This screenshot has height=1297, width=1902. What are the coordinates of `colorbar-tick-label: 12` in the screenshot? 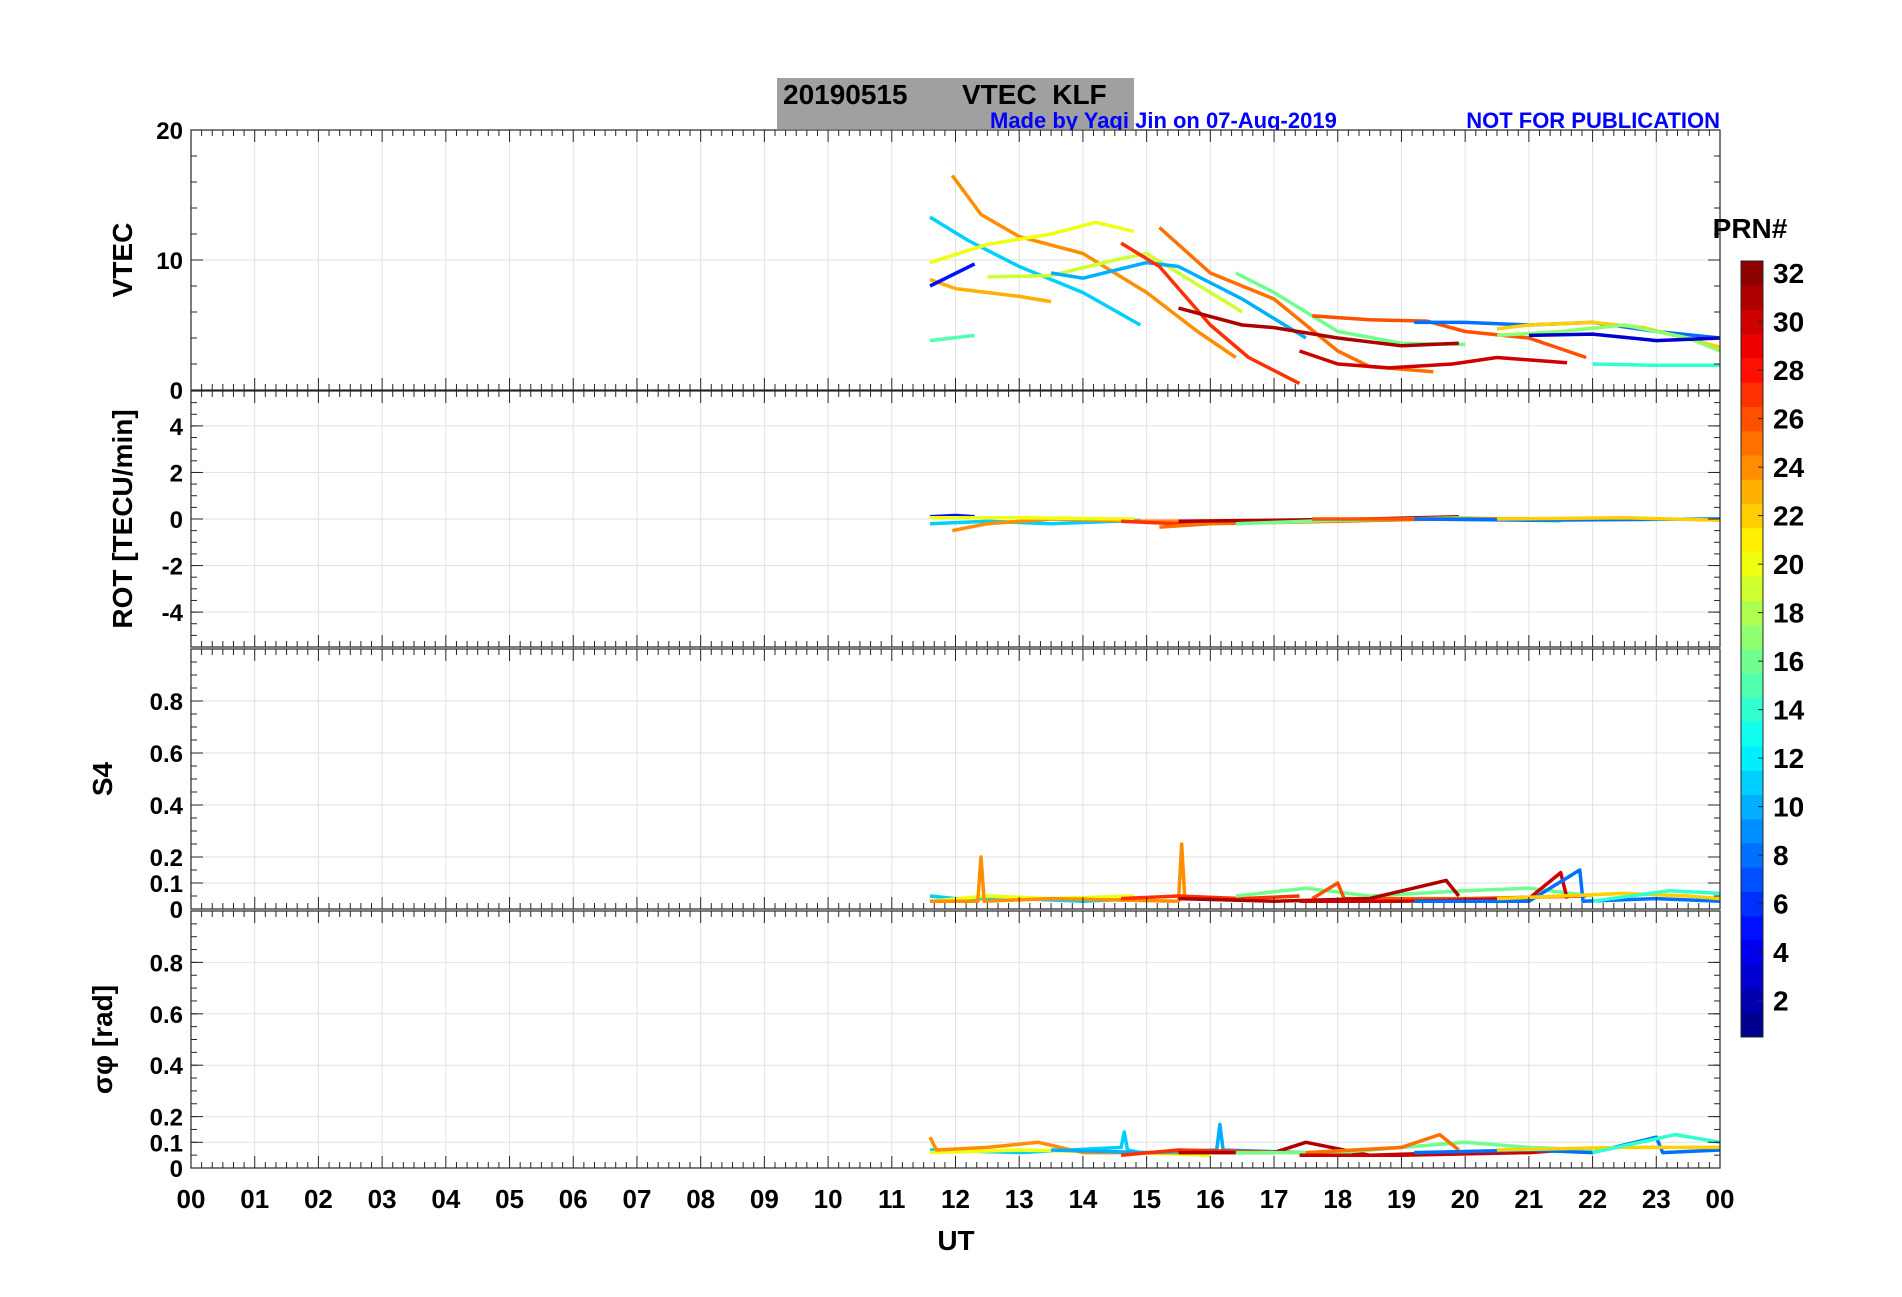 It's located at (1788, 758).